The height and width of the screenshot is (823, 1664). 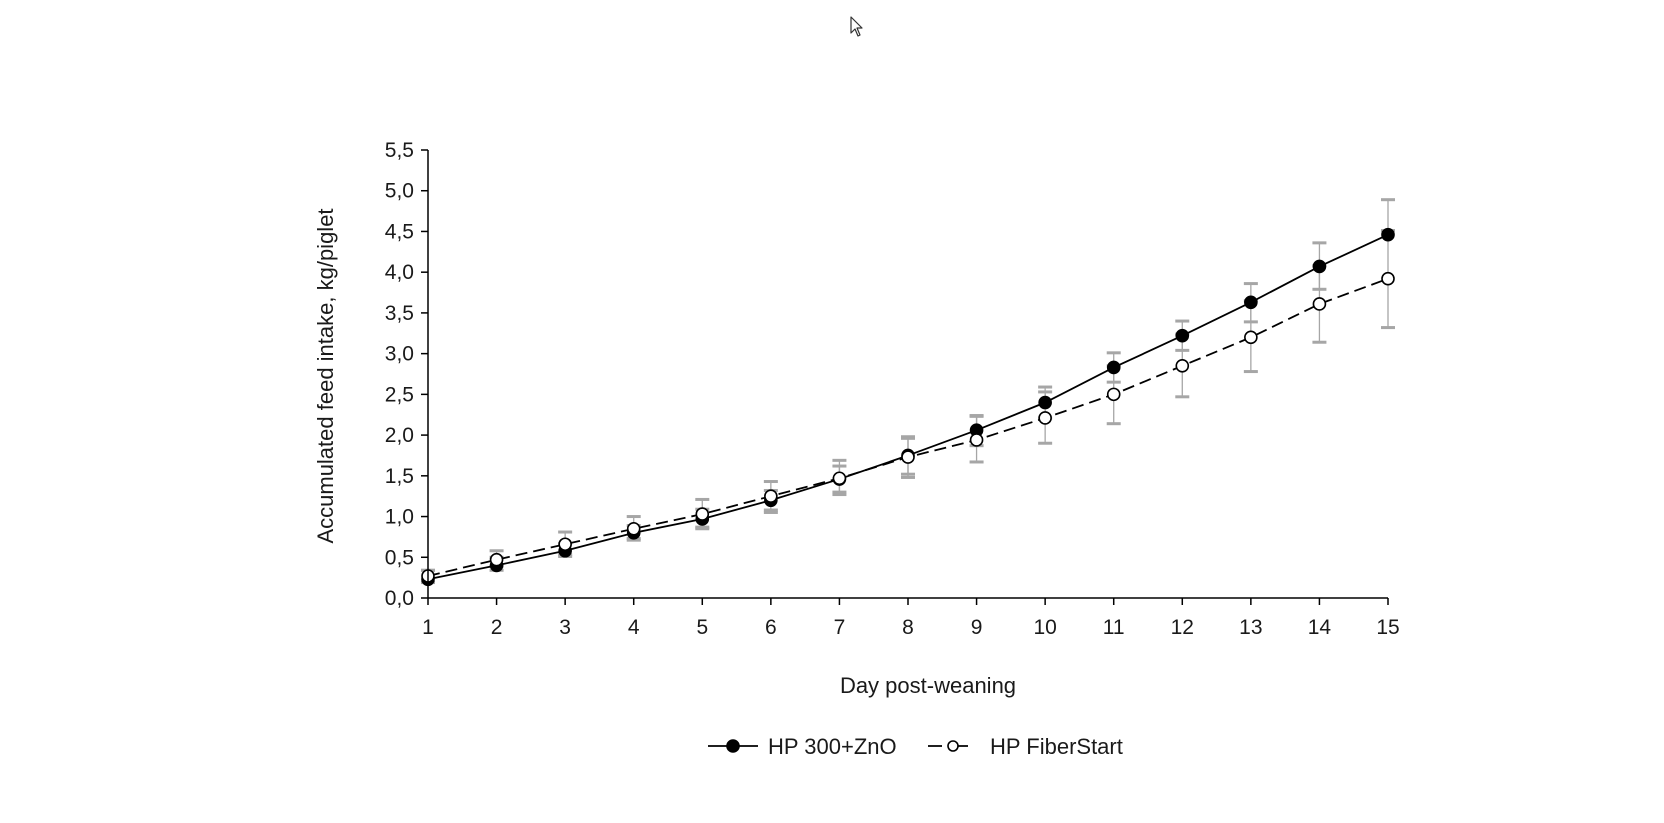 I want to click on legend: HP 300+ZnO HP FiberStart, so click(x=915, y=746).